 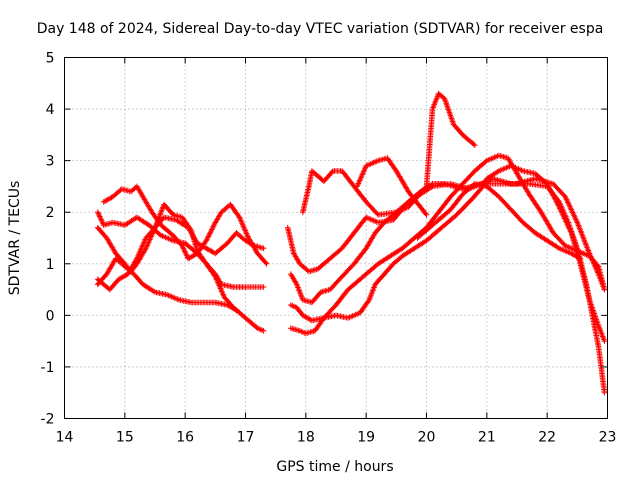 What do you see at coordinates (50, 213) in the screenshot?
I see `y-tick-label: 2` at bounding box center [50, 213].